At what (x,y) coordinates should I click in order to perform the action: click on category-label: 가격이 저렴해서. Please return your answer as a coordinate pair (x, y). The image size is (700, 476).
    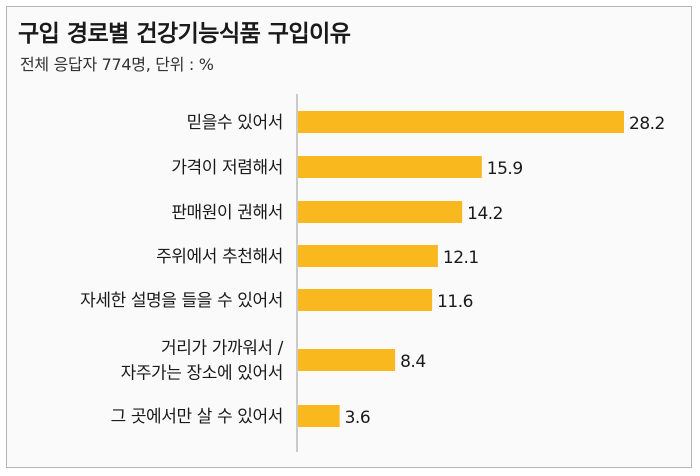
    Looking at the image, I should click on (227, 168).